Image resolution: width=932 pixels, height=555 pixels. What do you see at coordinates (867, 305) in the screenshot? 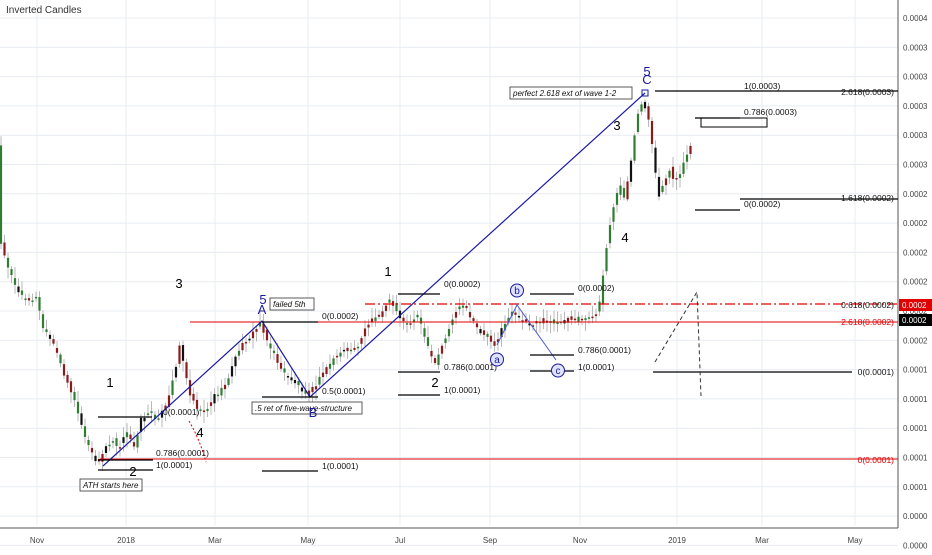
I see `fib-label: 0.618(0.0002)` at bounding box center [867, 305].